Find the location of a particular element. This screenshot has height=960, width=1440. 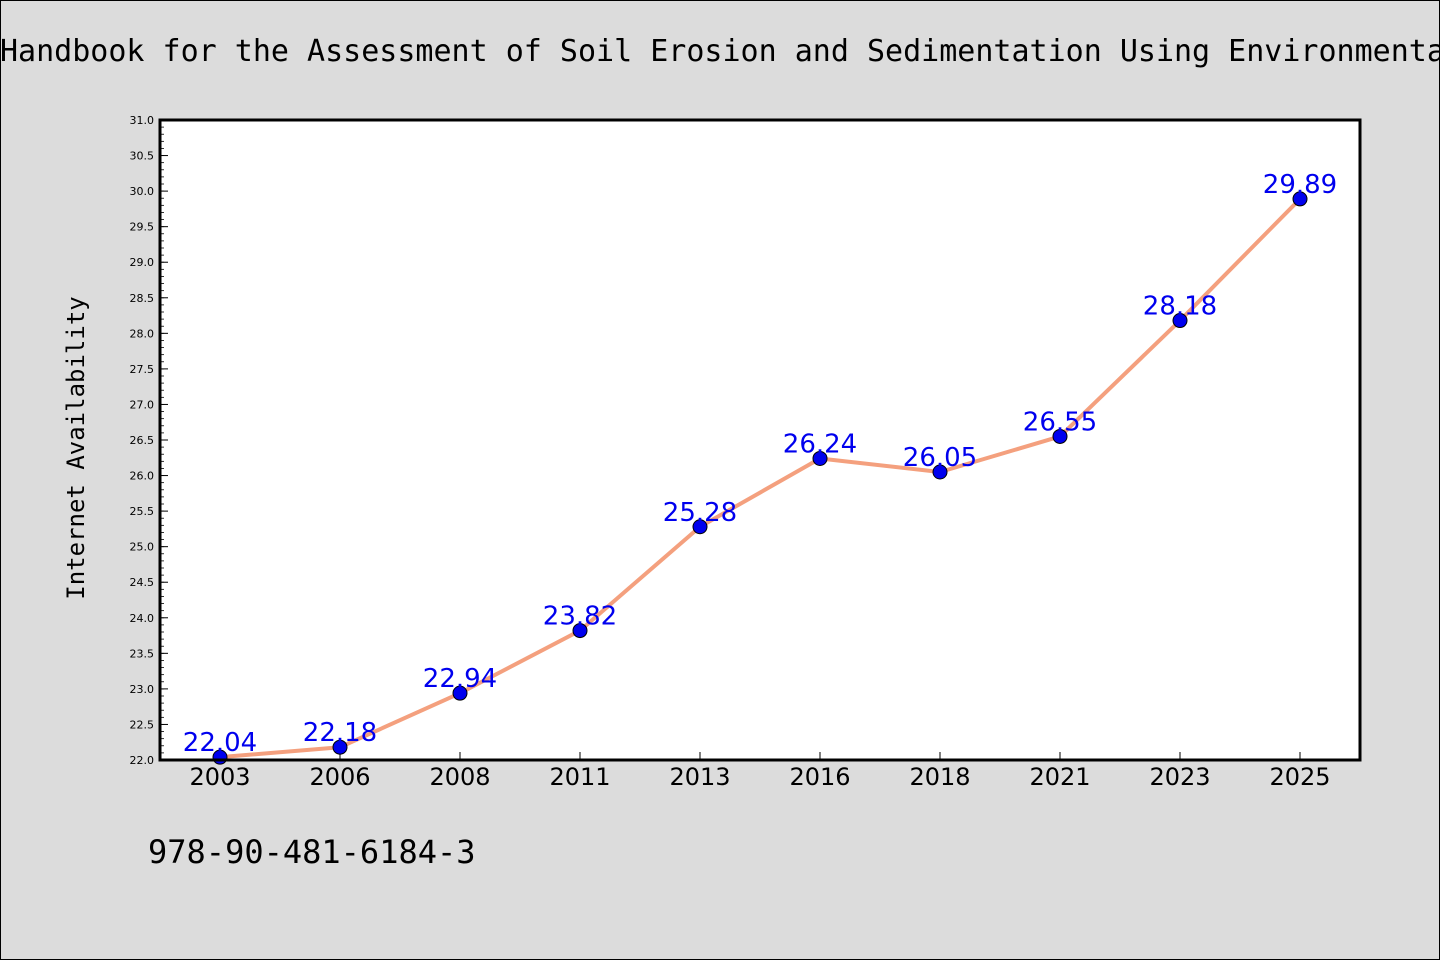

x-tick-label: 2023 is located at coordinates (1179, 777).